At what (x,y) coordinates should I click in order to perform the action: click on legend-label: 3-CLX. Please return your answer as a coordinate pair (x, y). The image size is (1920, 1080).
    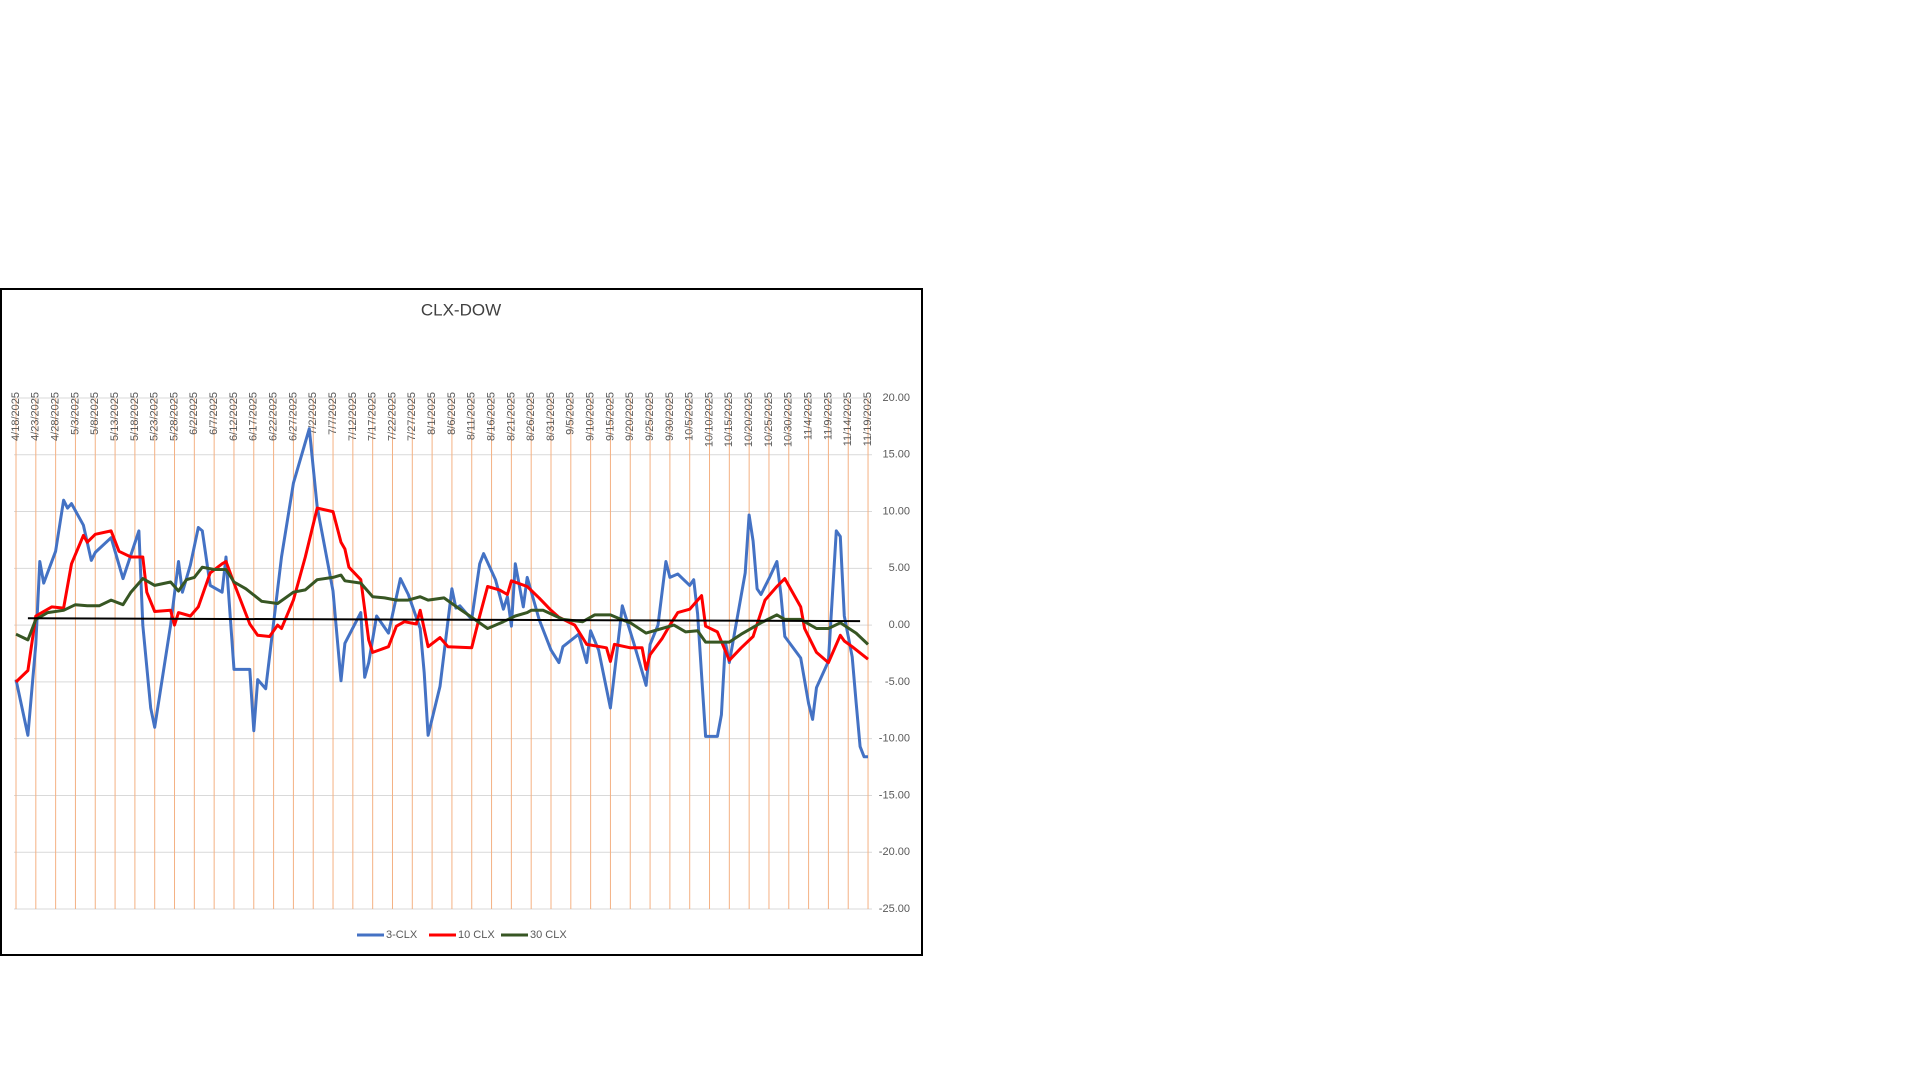
    Looking at the image, I should click on (402, 935).